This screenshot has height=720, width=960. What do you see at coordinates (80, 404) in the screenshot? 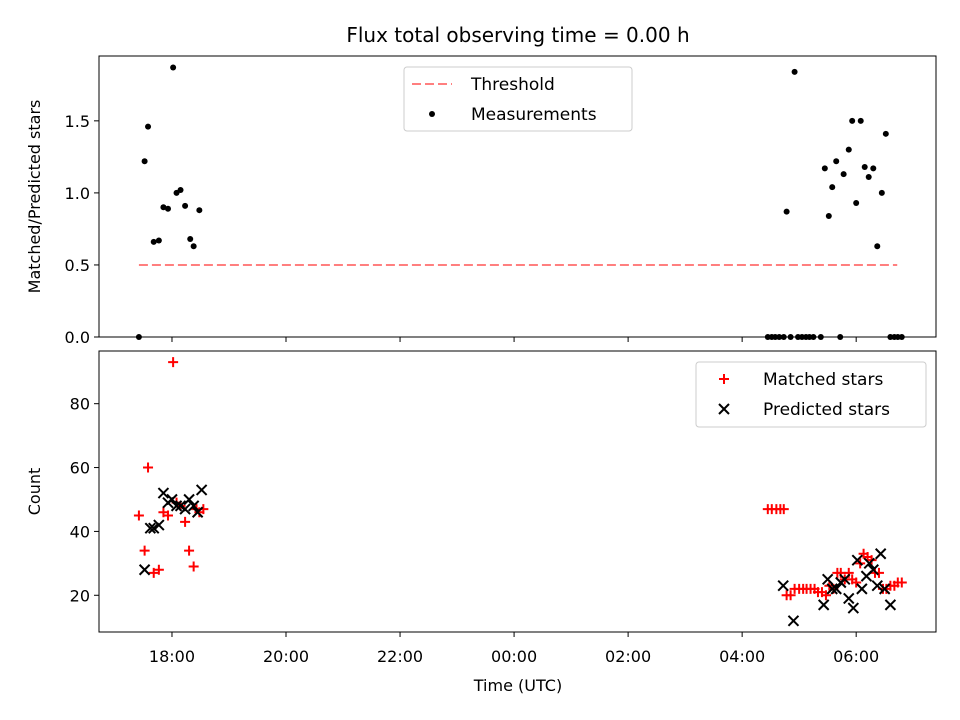
I see `y-tick-label: 80` at bounding box center [80, 404].